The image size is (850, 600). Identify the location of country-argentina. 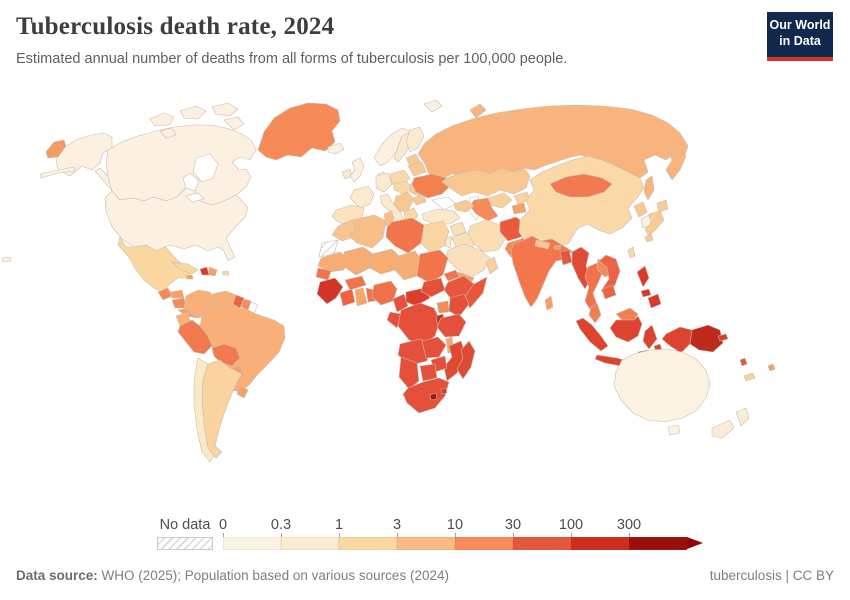
(222, 409).